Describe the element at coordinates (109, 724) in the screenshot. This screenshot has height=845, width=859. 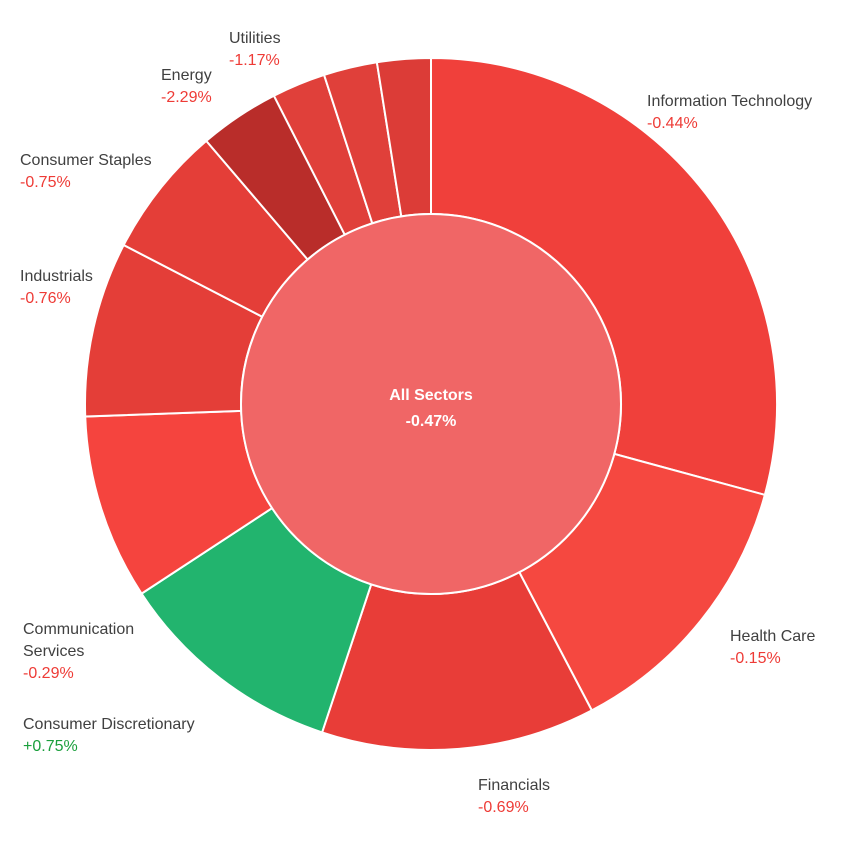
I see `label-consumer-discretionary: Consumer Discretionary` at that location.